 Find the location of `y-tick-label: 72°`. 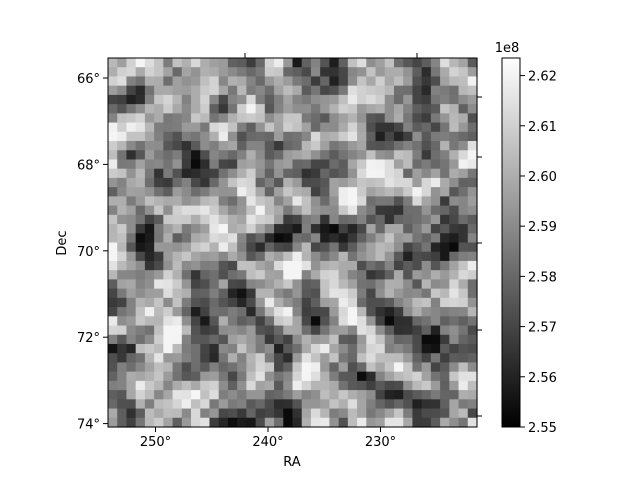

y-tick-label: 72° is located at coordinates (88, 338).